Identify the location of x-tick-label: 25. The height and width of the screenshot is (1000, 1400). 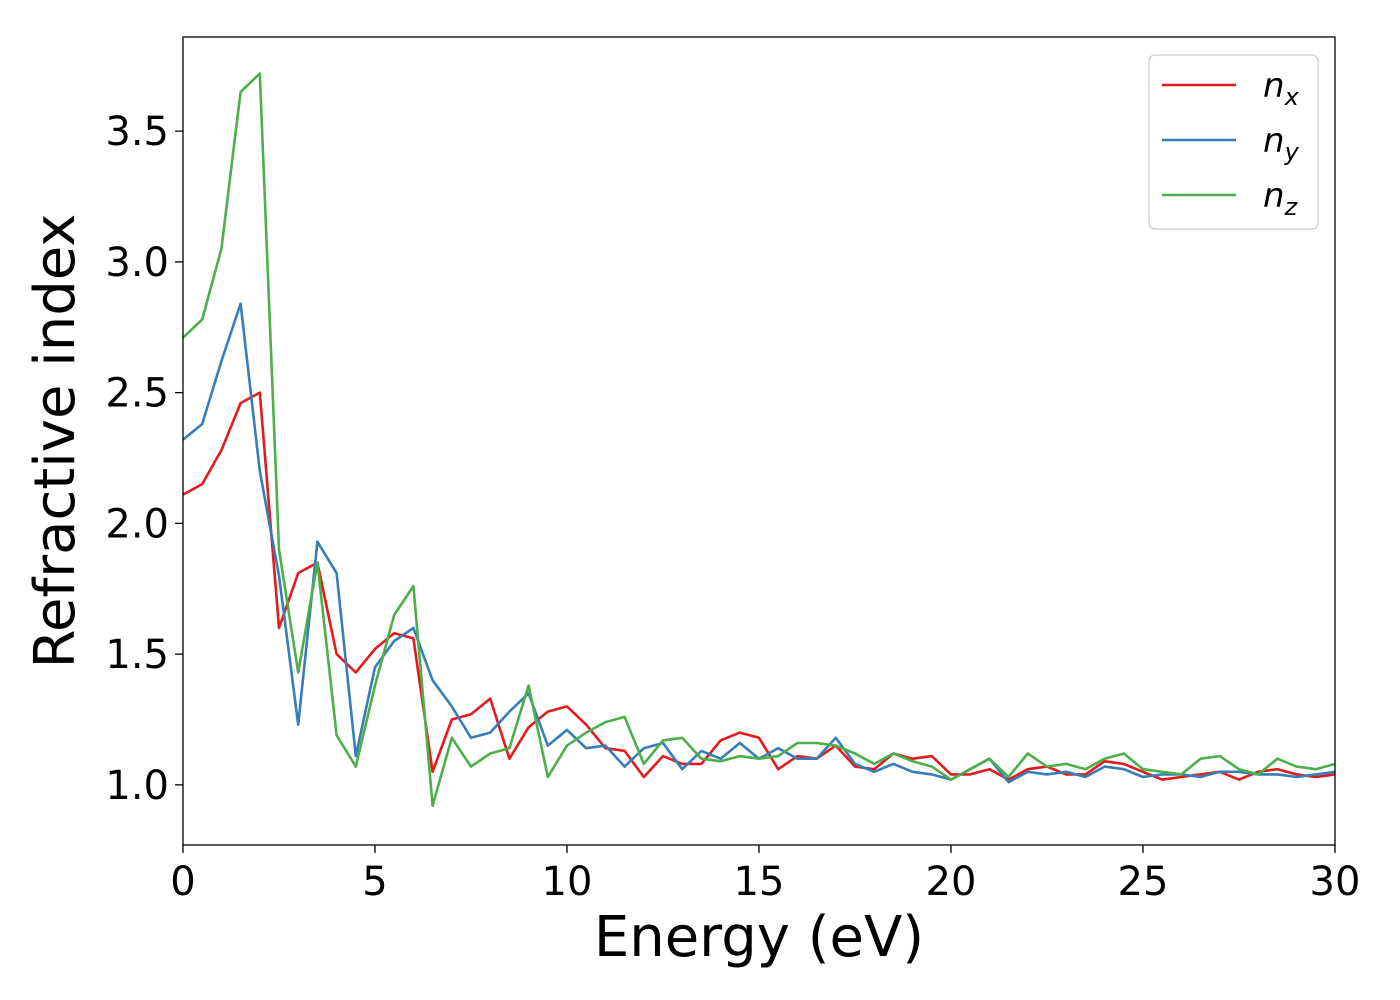
(1143, 882).